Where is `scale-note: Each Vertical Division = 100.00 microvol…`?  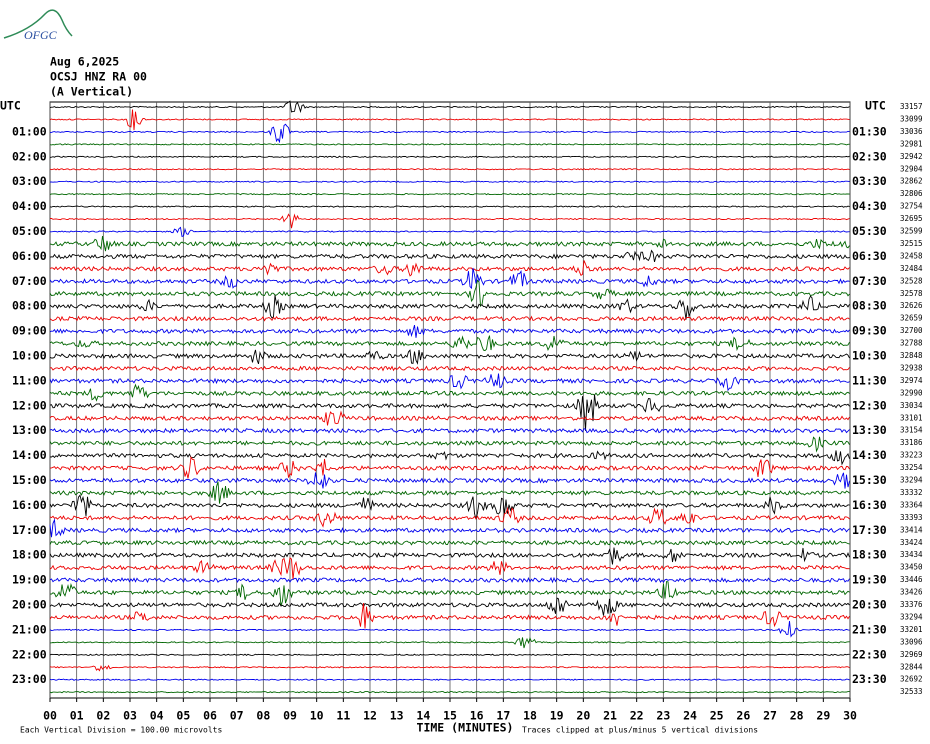
scale-note: Each Vertical Division = 100.00 microvol… is located at coordinates (121, 730).